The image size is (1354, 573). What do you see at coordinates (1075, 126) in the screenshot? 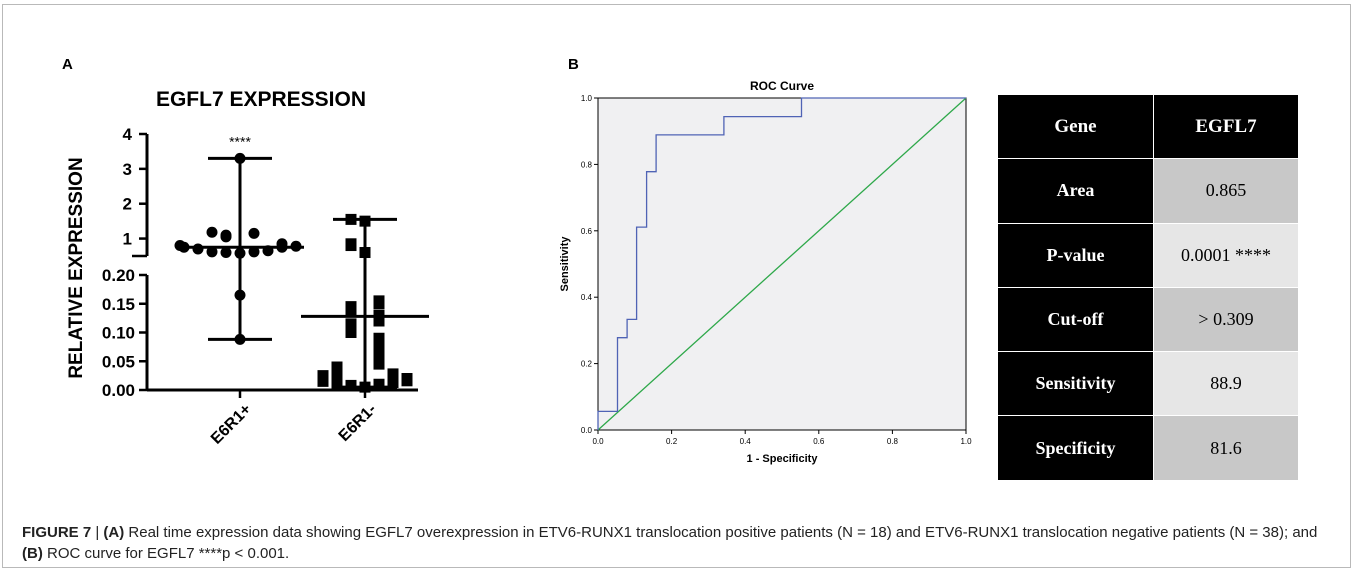
I see `table-row-label: Gene` at bounding box center [1075, 126].